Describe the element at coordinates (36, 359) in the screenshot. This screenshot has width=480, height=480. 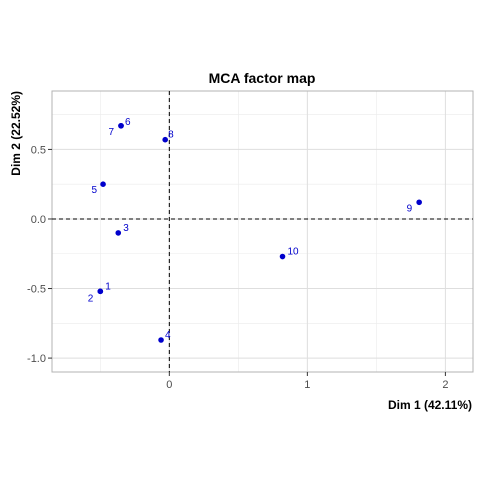
I see `y-tick-label: -1.0` at that location.